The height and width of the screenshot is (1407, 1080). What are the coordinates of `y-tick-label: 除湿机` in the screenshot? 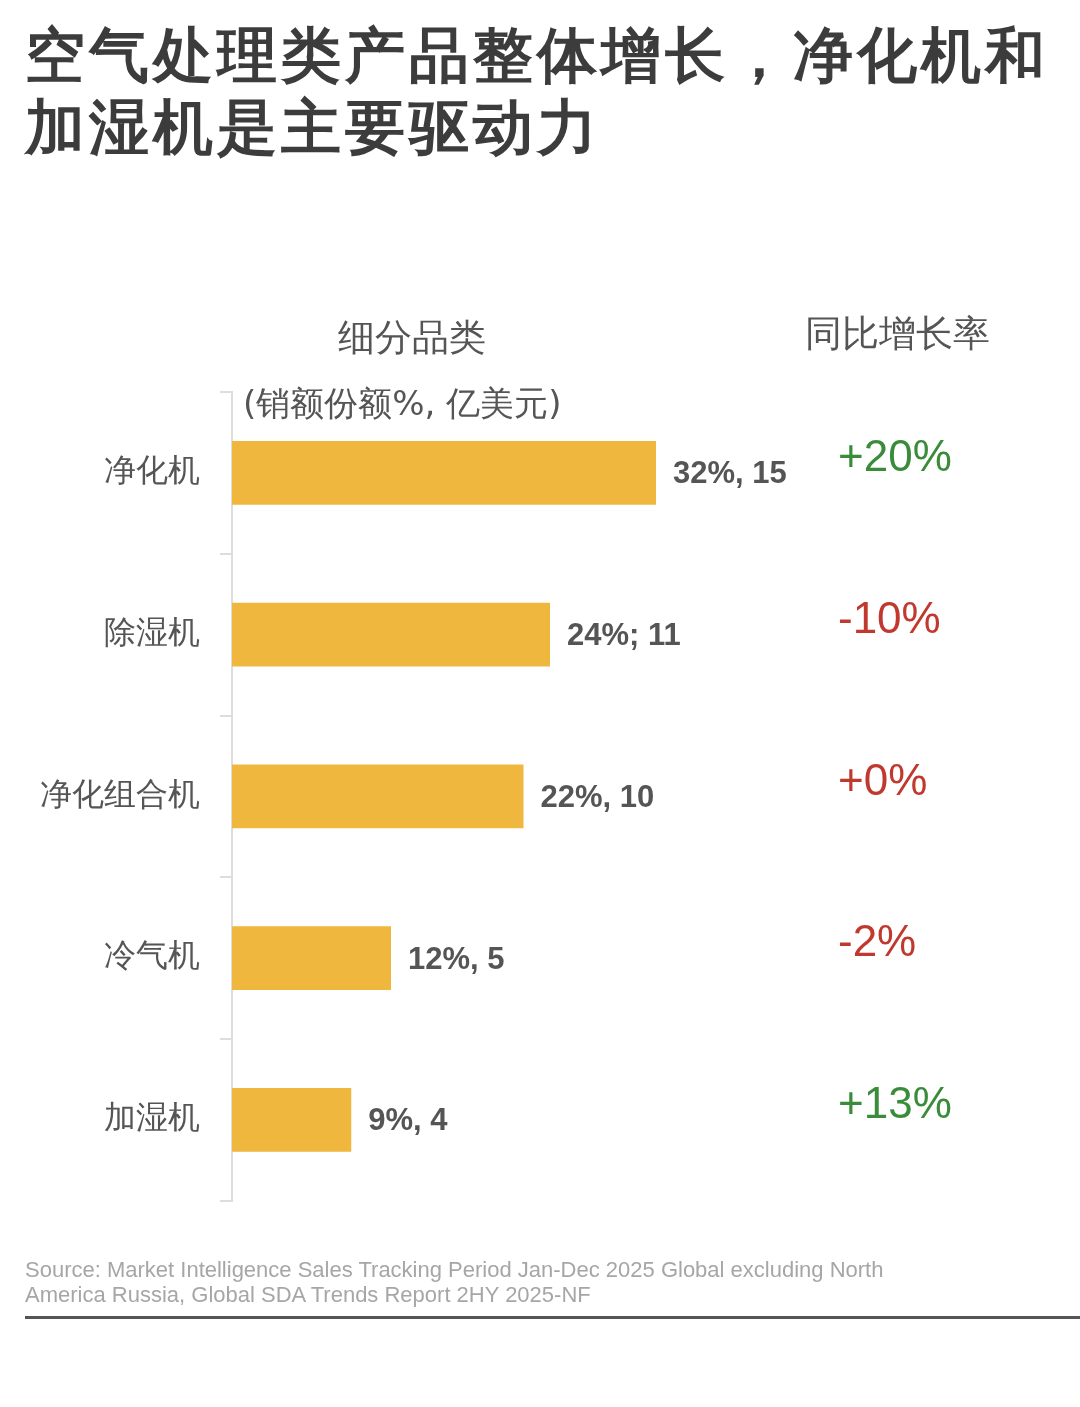 It's located at (152, 631).